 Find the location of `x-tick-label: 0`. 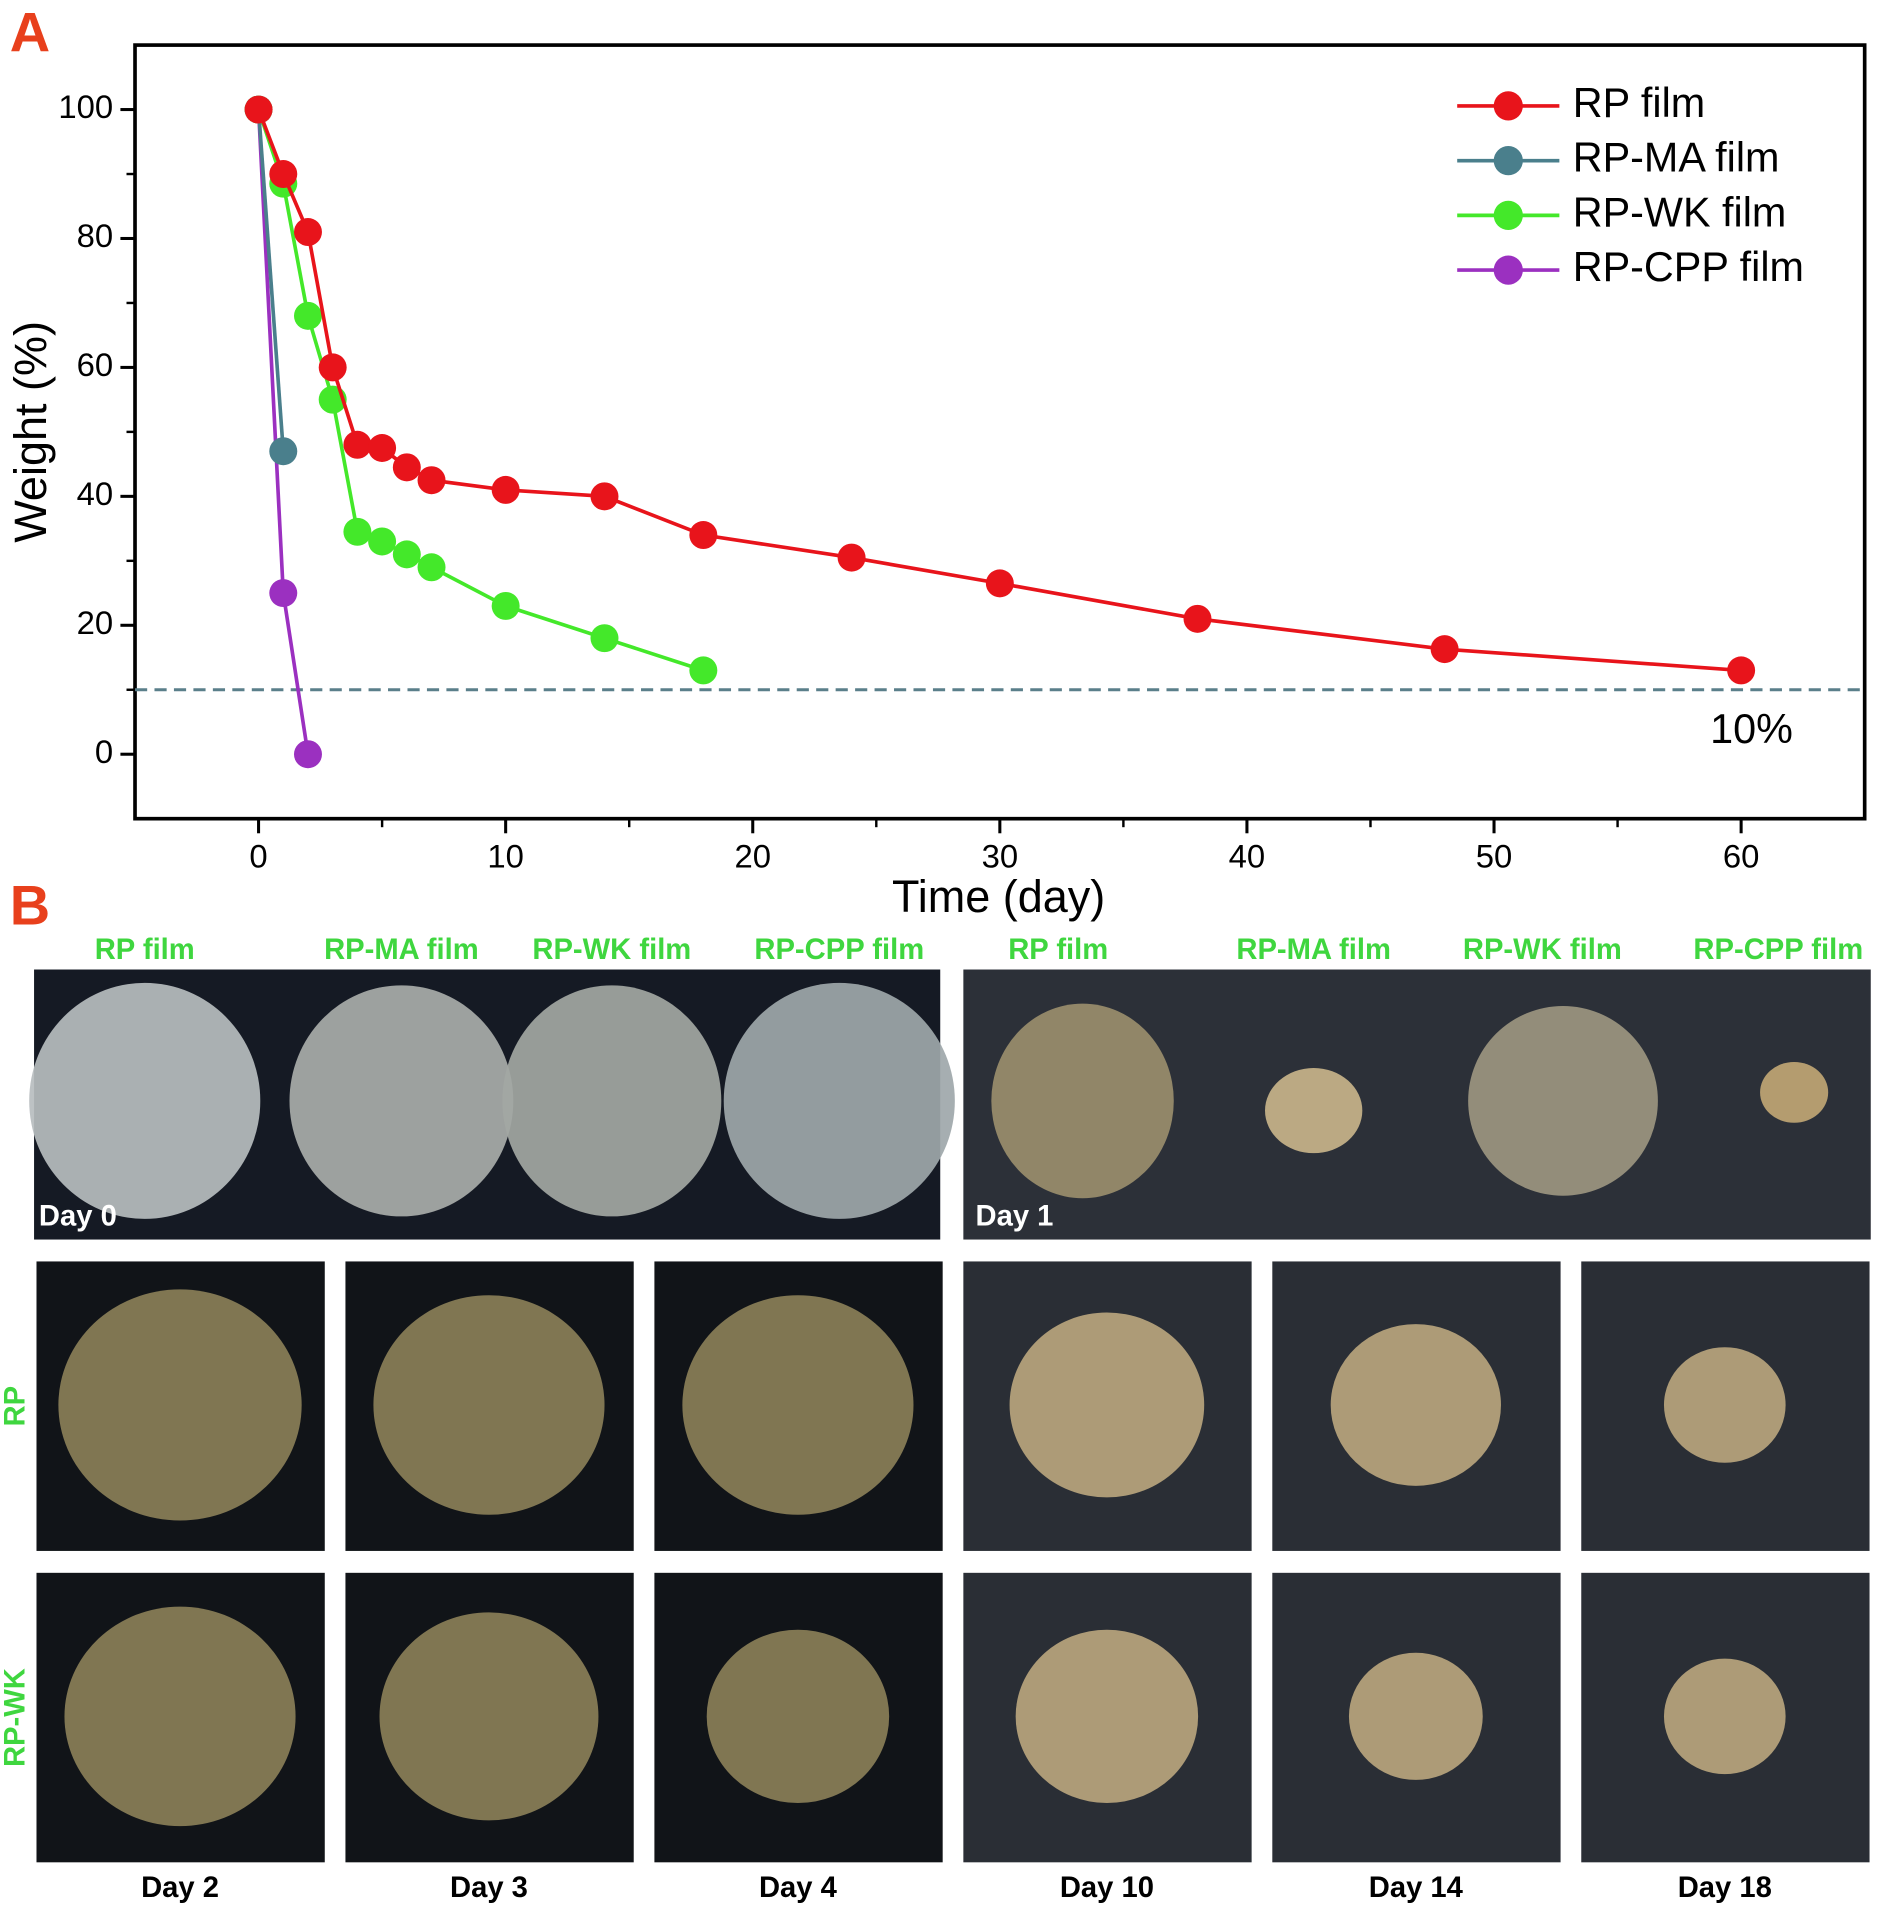

x-tick-label: 0 is located at coordinates (258, 855).